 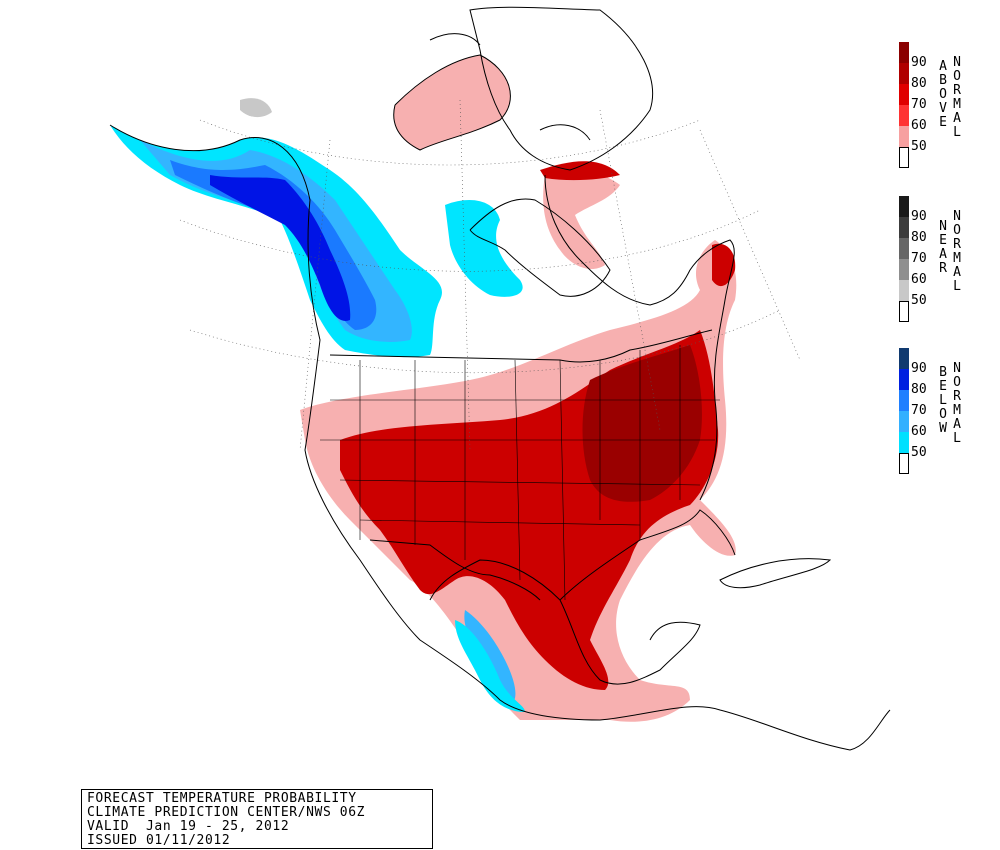 I want to click on info-title: FORECAST TEMPERATURE PROBABILITY, so click(x=222, y=798).